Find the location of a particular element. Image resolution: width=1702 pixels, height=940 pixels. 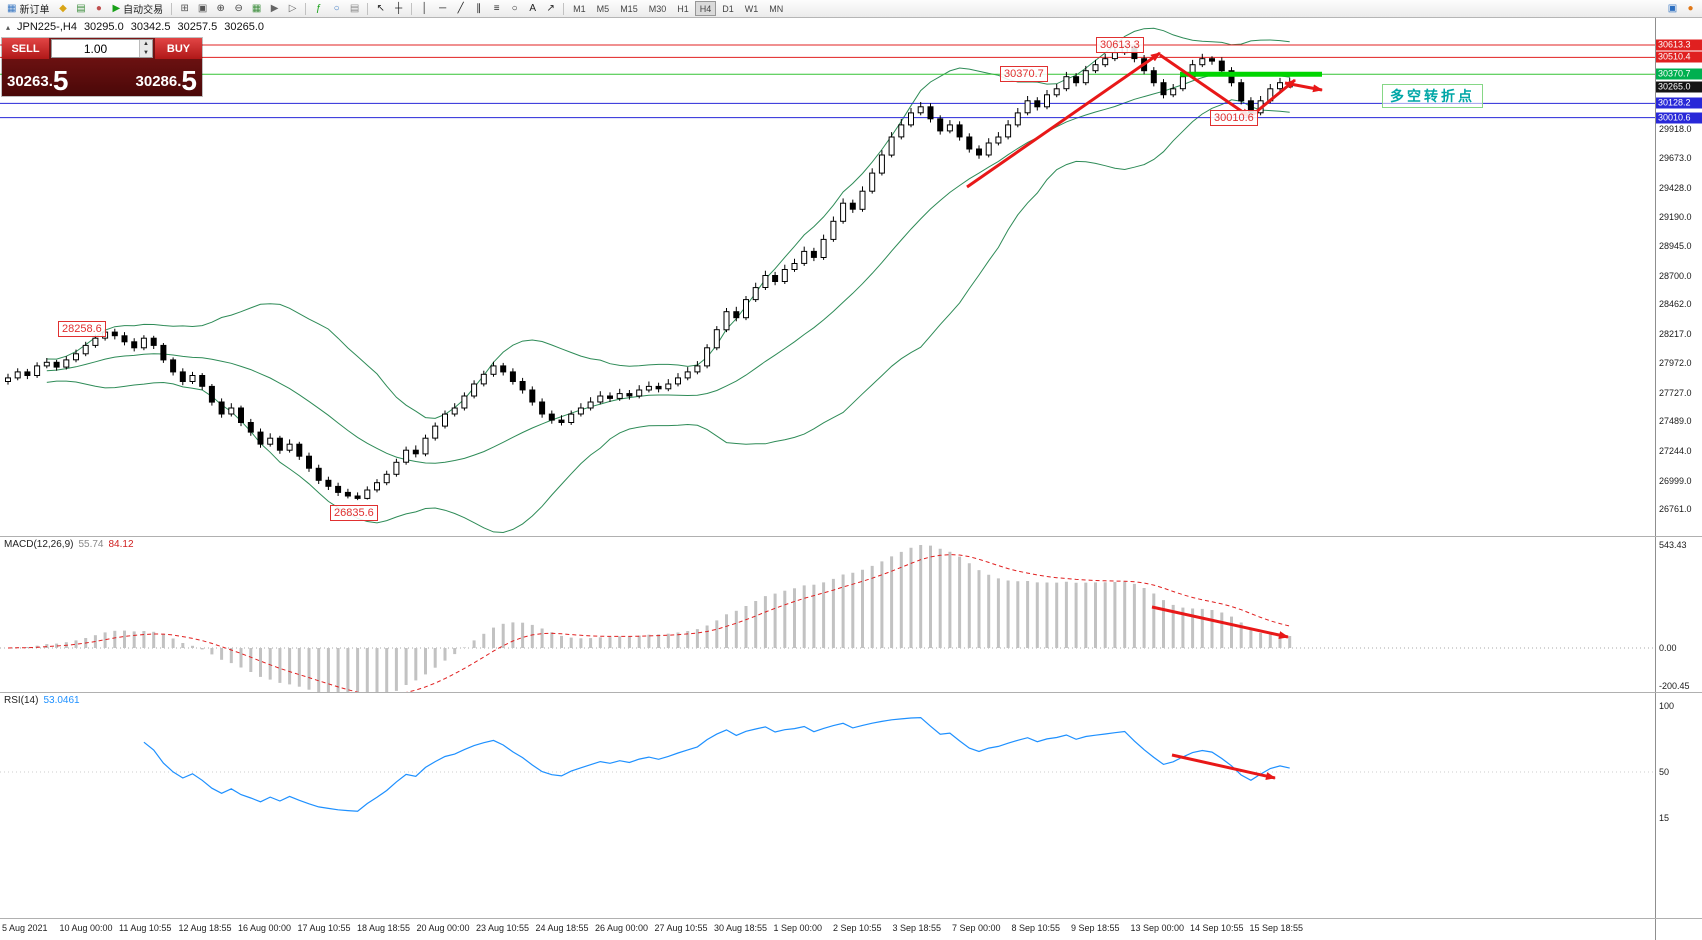

ohlc-high: 30342.5 is located at coordinates (150, 27).